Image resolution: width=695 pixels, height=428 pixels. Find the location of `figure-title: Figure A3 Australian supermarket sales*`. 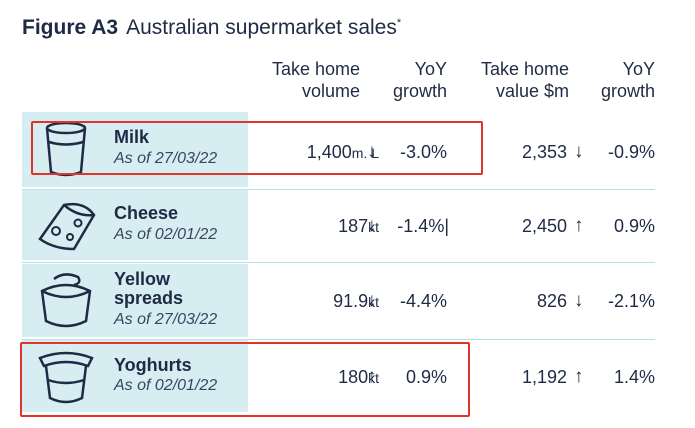

figure-title: Figure A3 Australian supermarket sales* is located at coordinates (211, 28).